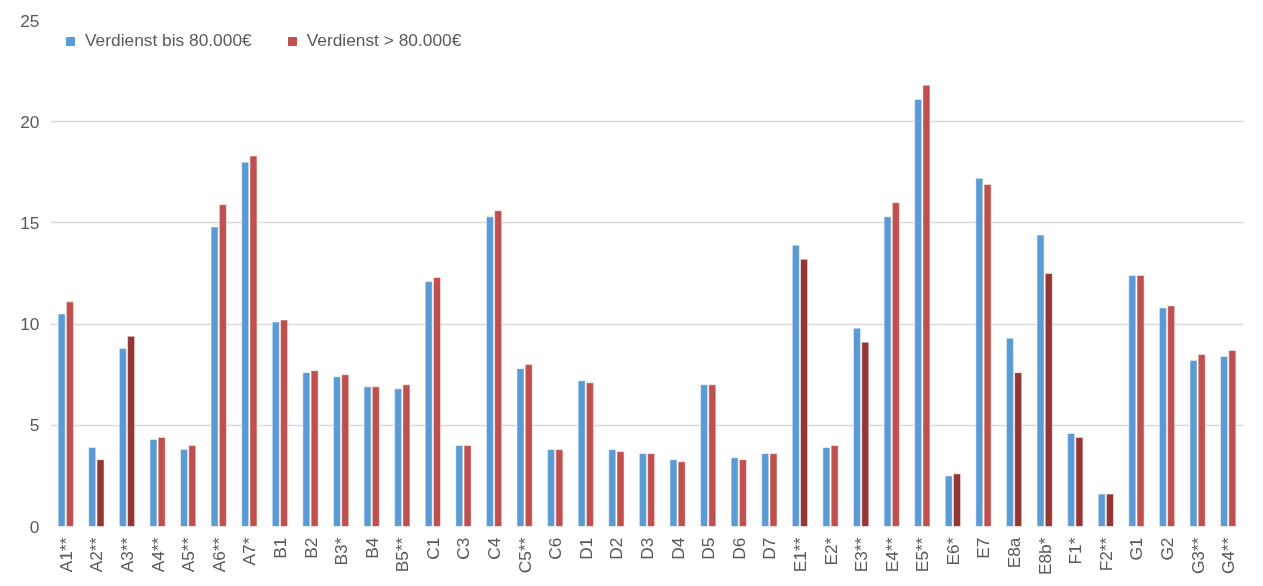 Image resolution: width=1263 pixels, height=586 pixels. I want to click on x-tick-label: A3**, so click(126, 555).